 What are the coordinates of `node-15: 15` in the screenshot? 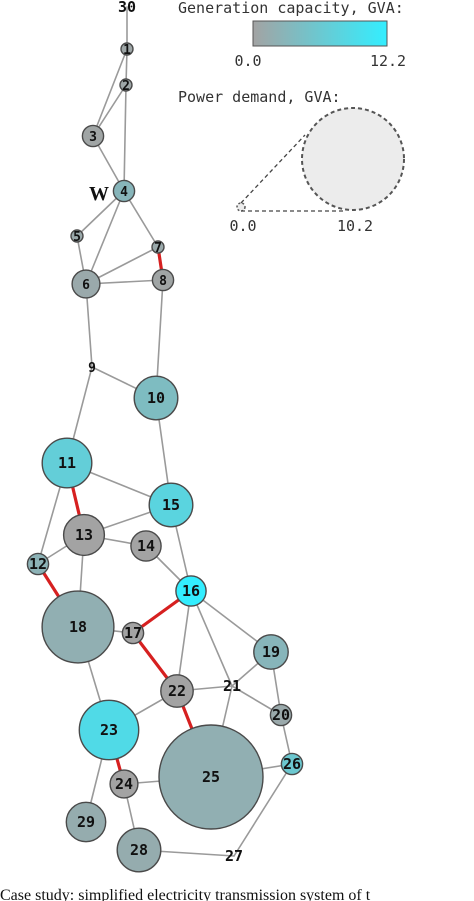 It's located at (171, 505).